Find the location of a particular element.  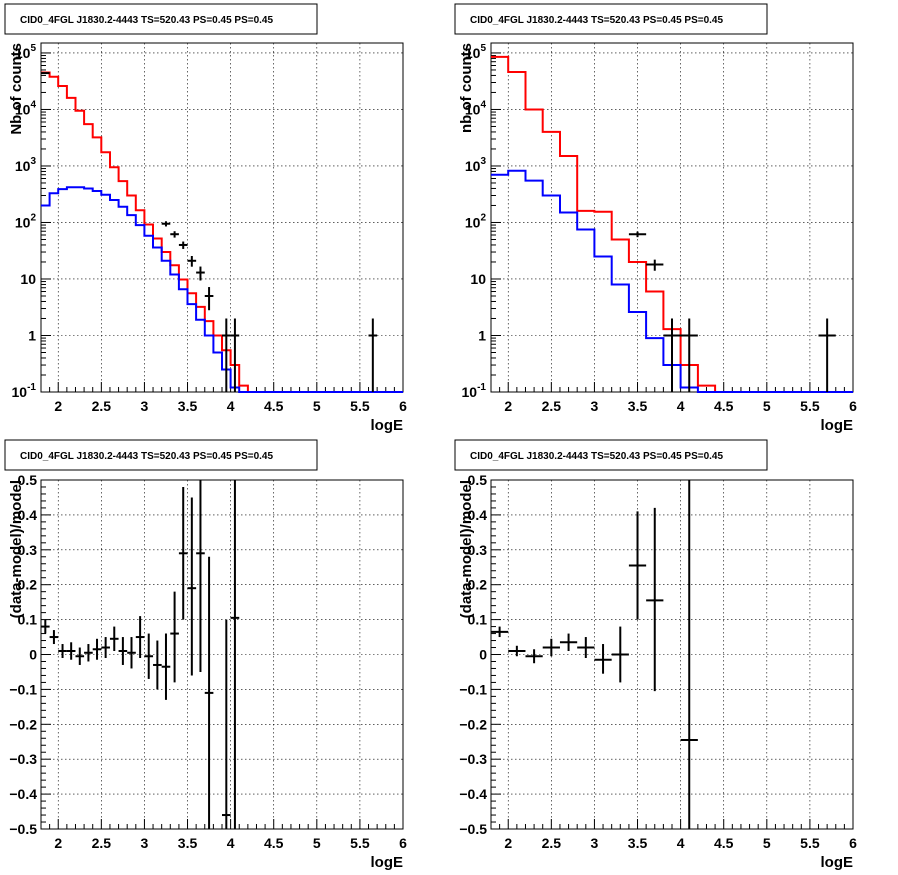

y-axis-title: Nb of counts is located at coordinates (16, 89).